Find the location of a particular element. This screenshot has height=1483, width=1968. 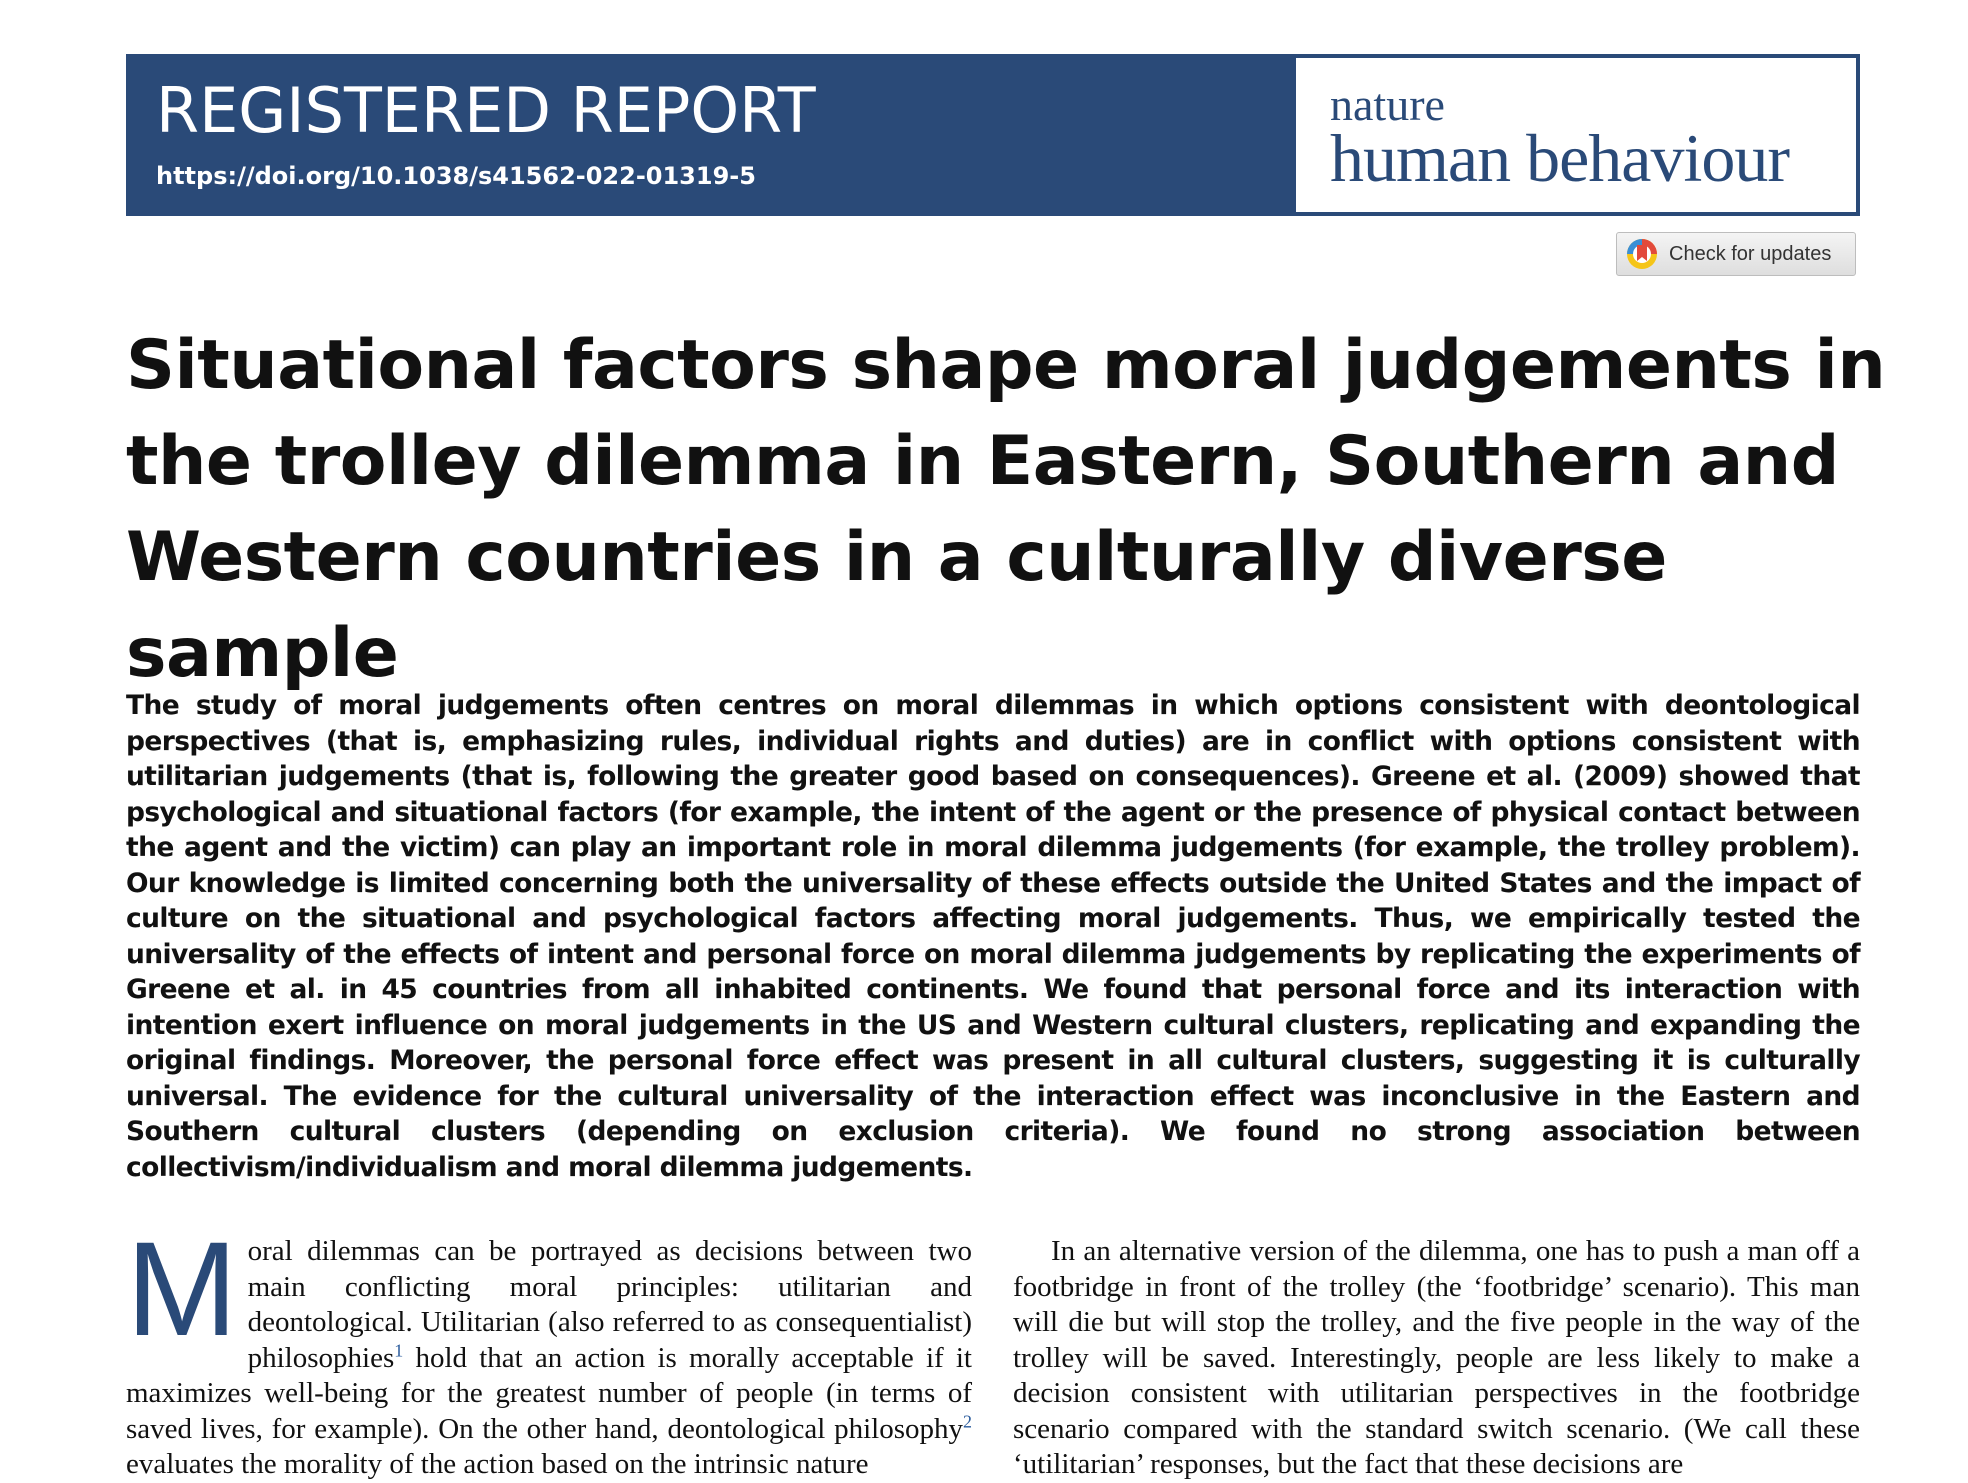

journal-name-line1: nature is located at coordinates (1387, 104).